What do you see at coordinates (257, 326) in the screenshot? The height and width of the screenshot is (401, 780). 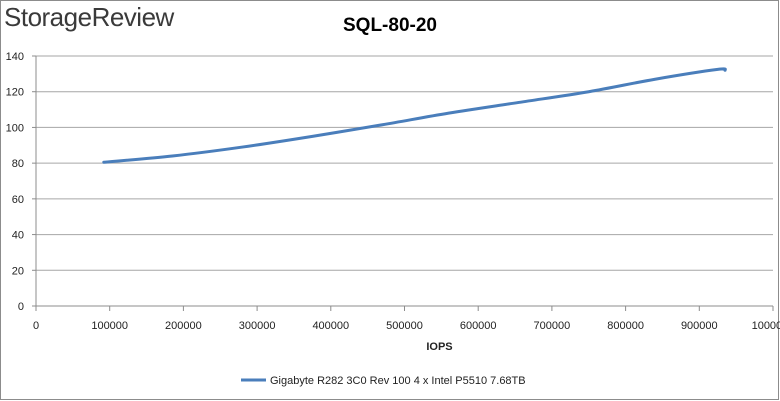 I see `x-tick-label-3: 300000` at bounding box center [257, 326].